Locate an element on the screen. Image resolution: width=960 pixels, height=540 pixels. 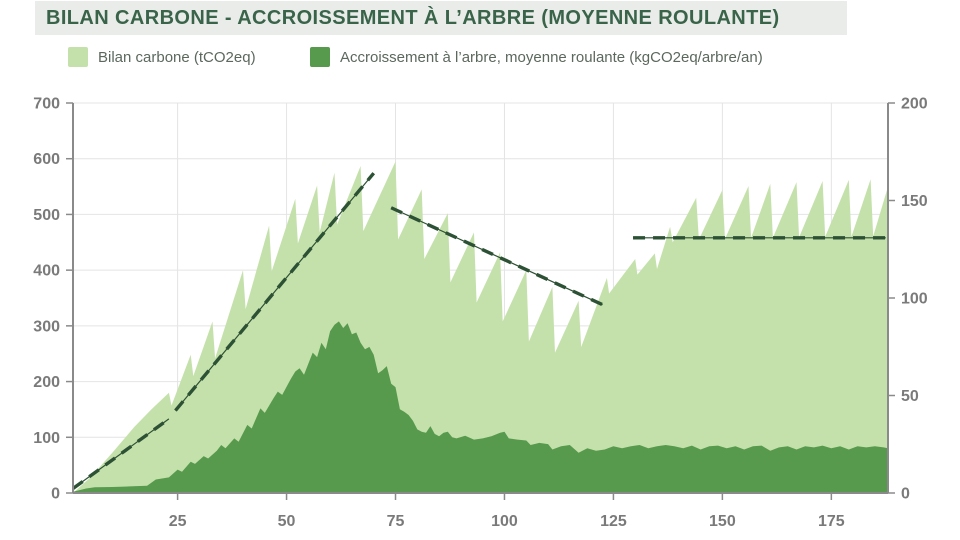
y-left-tick-label: 700 is located at coordinates (46, 104).